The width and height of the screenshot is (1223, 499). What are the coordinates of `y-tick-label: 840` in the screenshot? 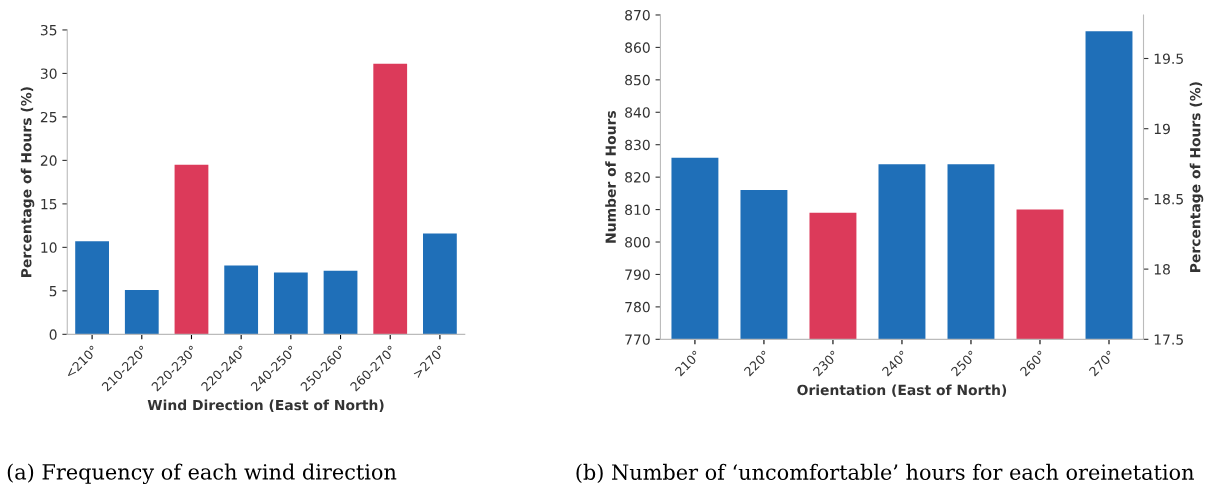 It's located at (637, 112).